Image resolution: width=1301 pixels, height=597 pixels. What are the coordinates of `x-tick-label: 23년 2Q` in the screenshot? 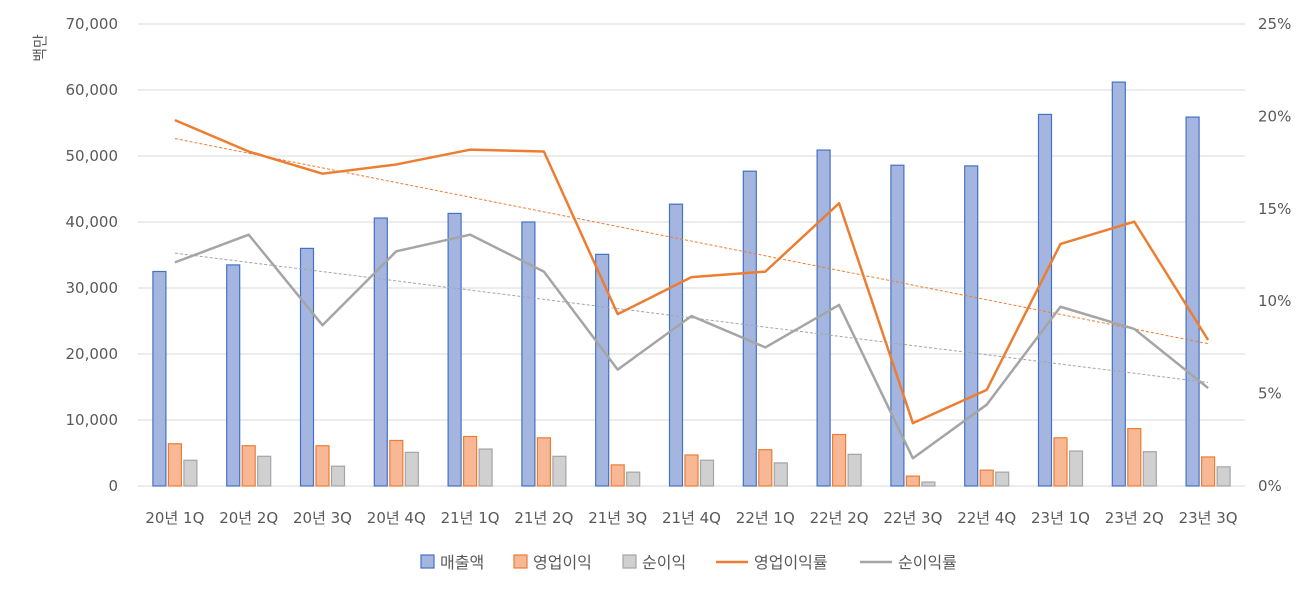 It's located at (1134, 518).